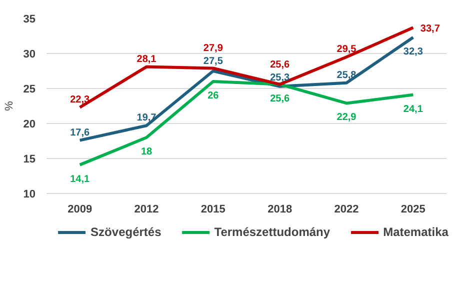 Image resolution: width=470 pixels, height=283 pixels. Describe the element at coordinates (430, 29) in the screenshot. I see `data-label: 33,7` at that location.